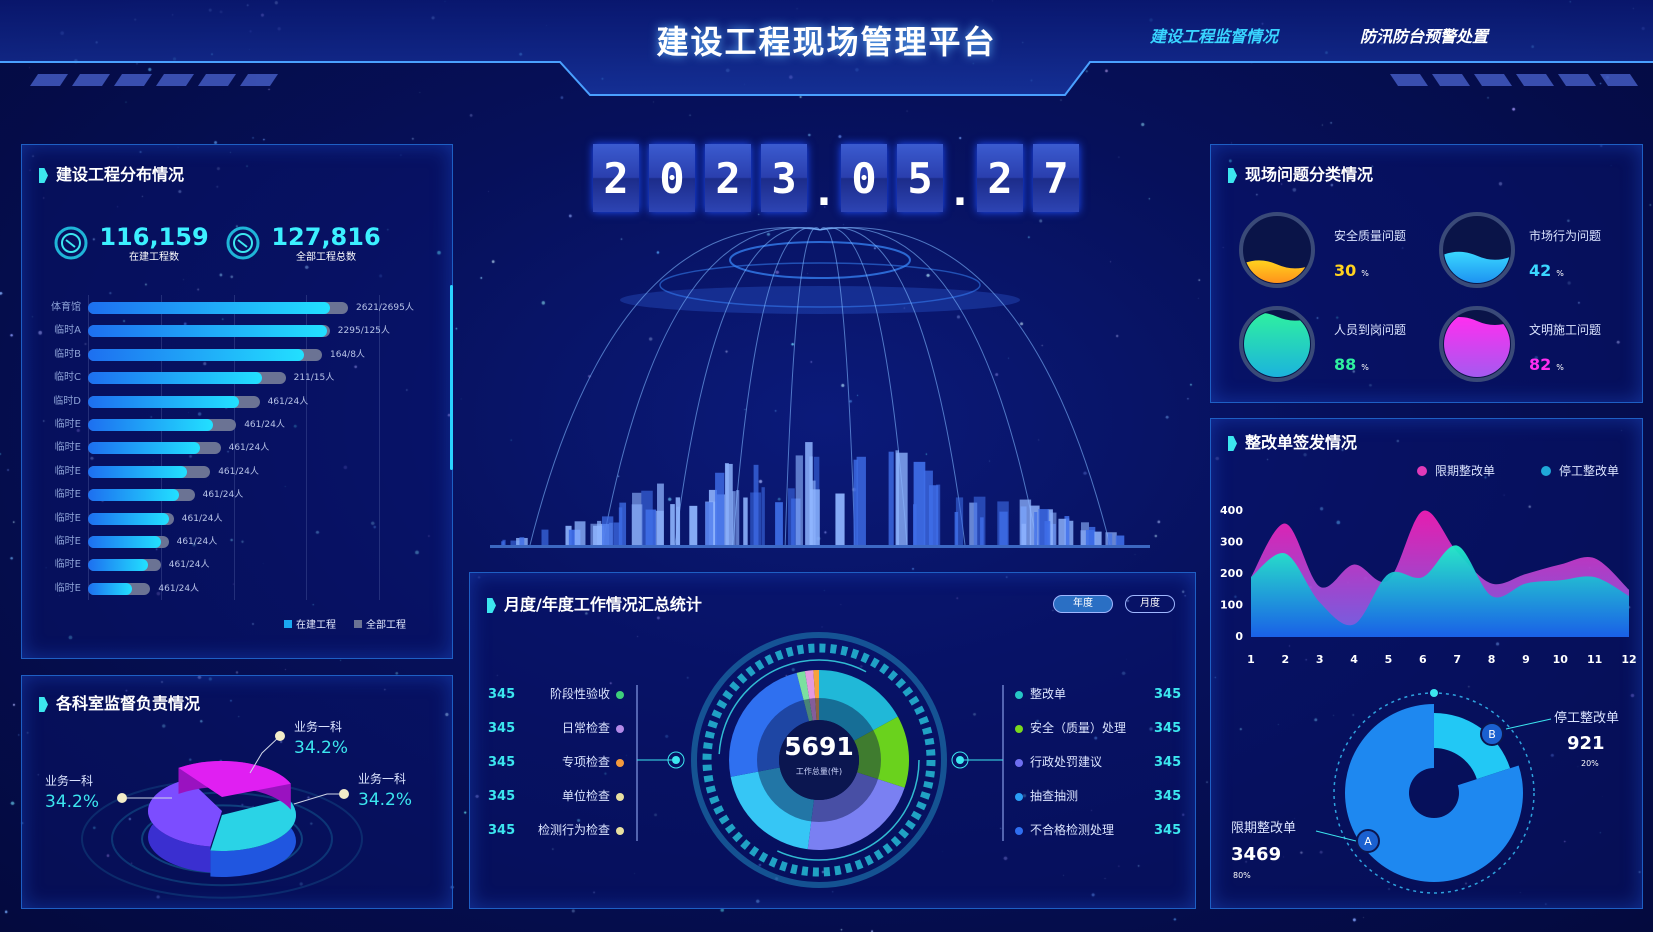 Image resolution: width=1653 pixels, height=932 pixels. I want to click on right-item-label: 安全（质量）处理, so click(1078, 728).